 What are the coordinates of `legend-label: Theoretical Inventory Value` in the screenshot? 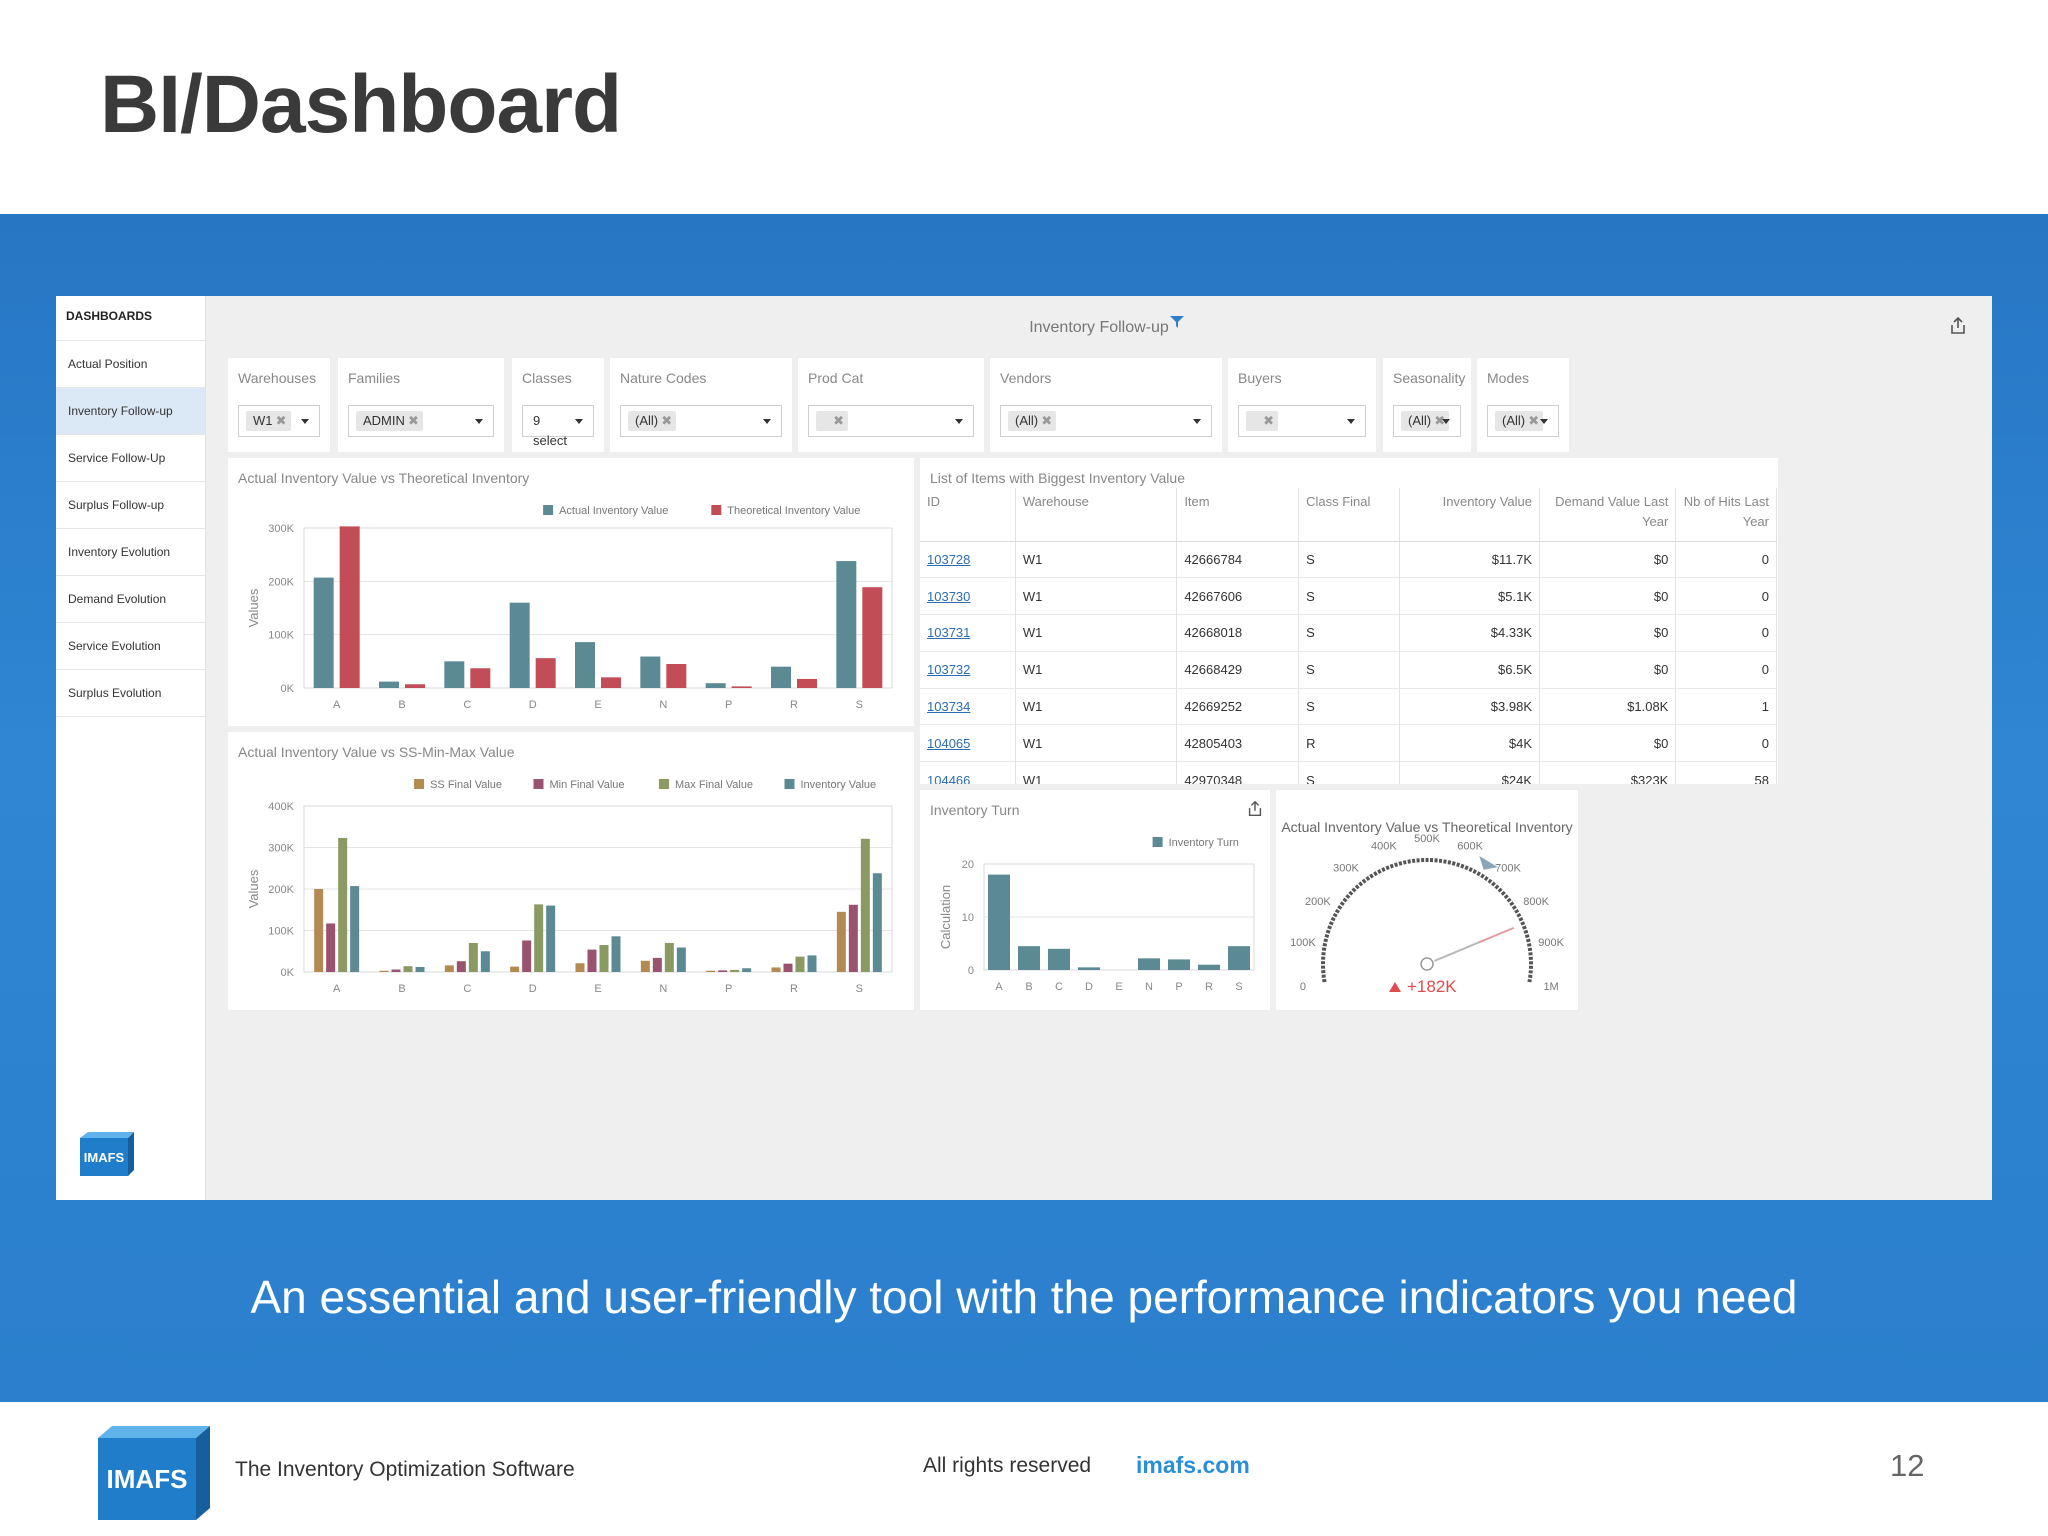 It's located at (793, 511).